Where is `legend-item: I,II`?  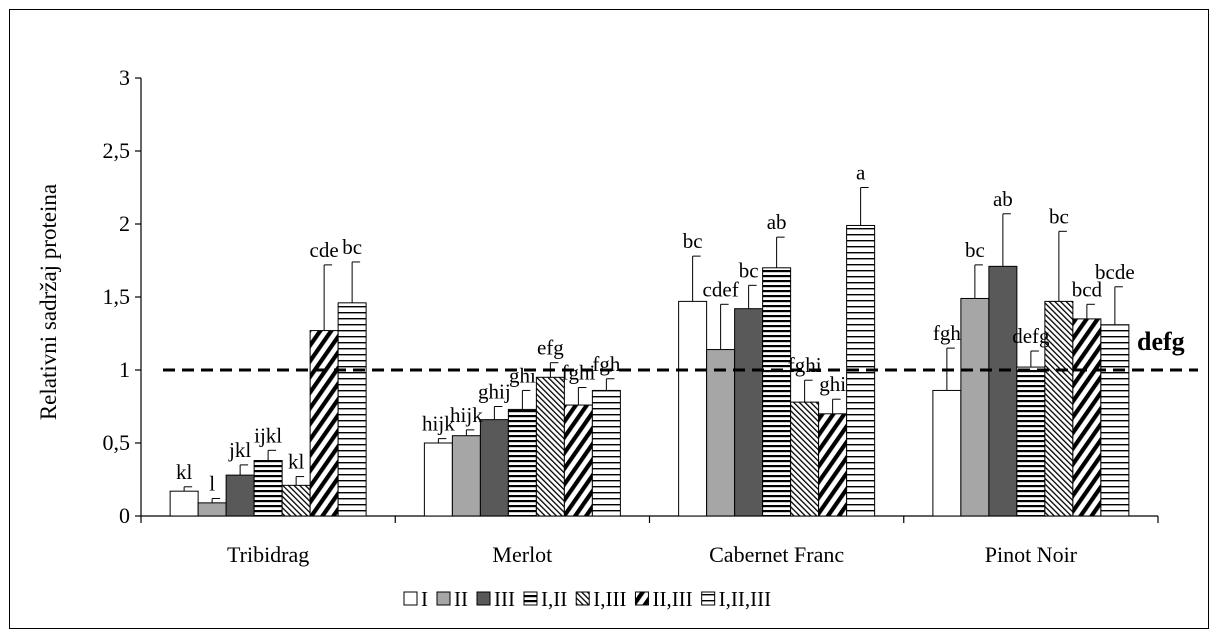
legend-item: I,II is located at coordinates (545, 599).